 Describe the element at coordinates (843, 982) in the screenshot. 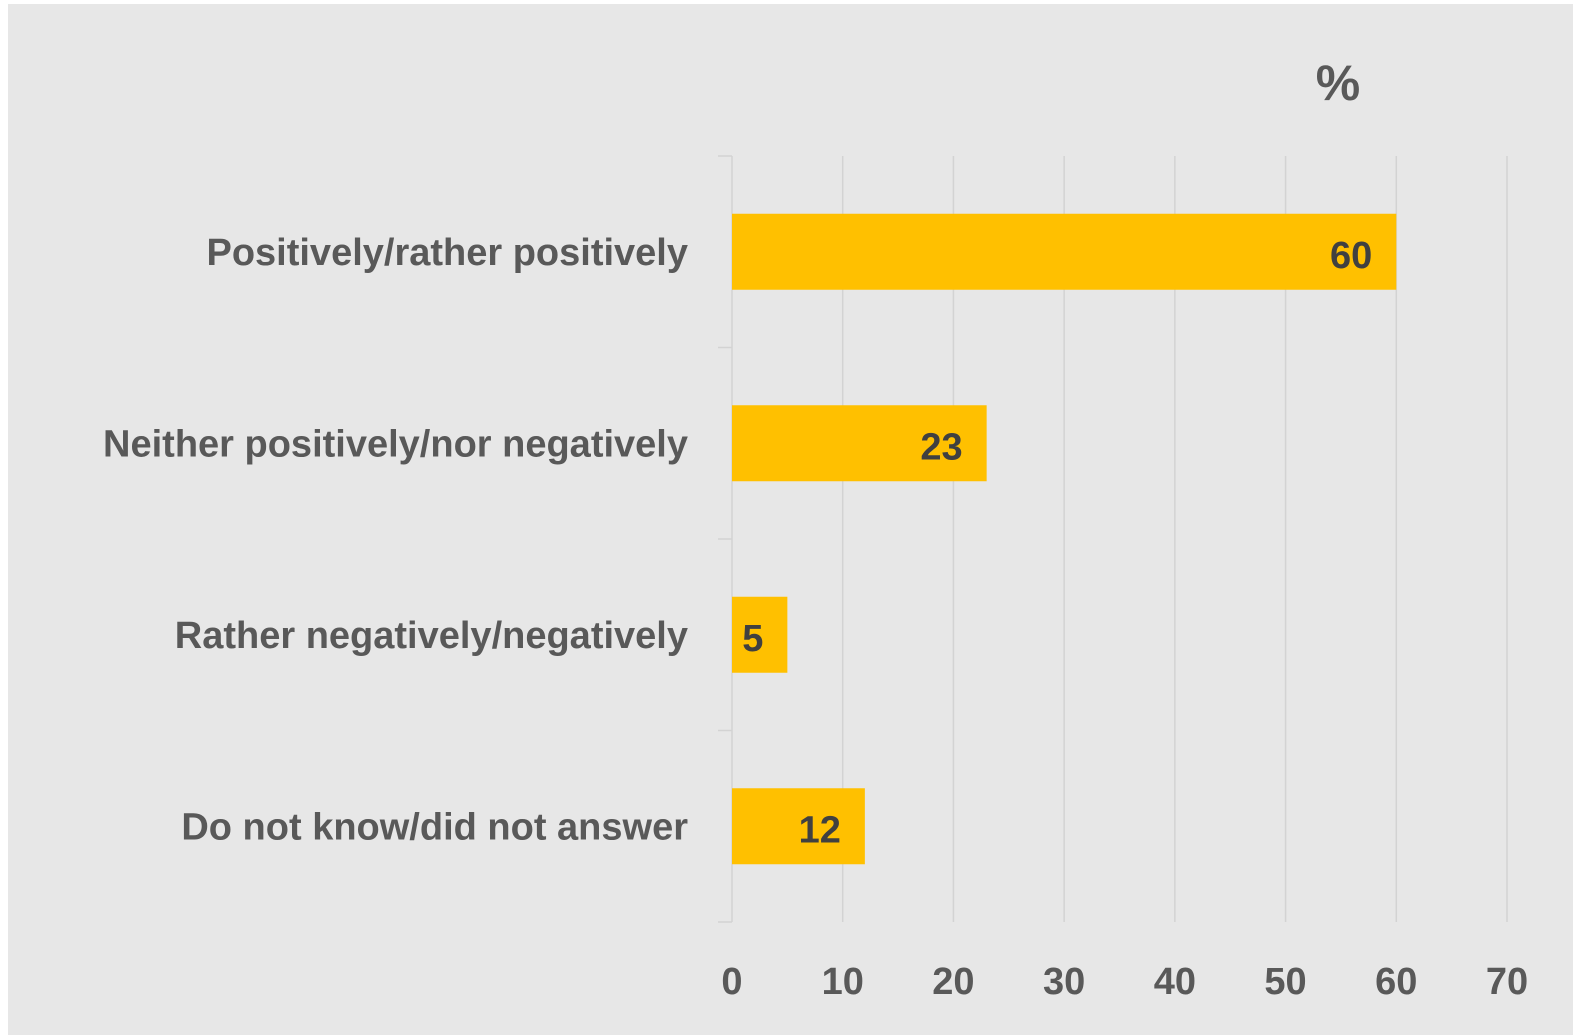

I see `x-tick-label: 10` at that location.